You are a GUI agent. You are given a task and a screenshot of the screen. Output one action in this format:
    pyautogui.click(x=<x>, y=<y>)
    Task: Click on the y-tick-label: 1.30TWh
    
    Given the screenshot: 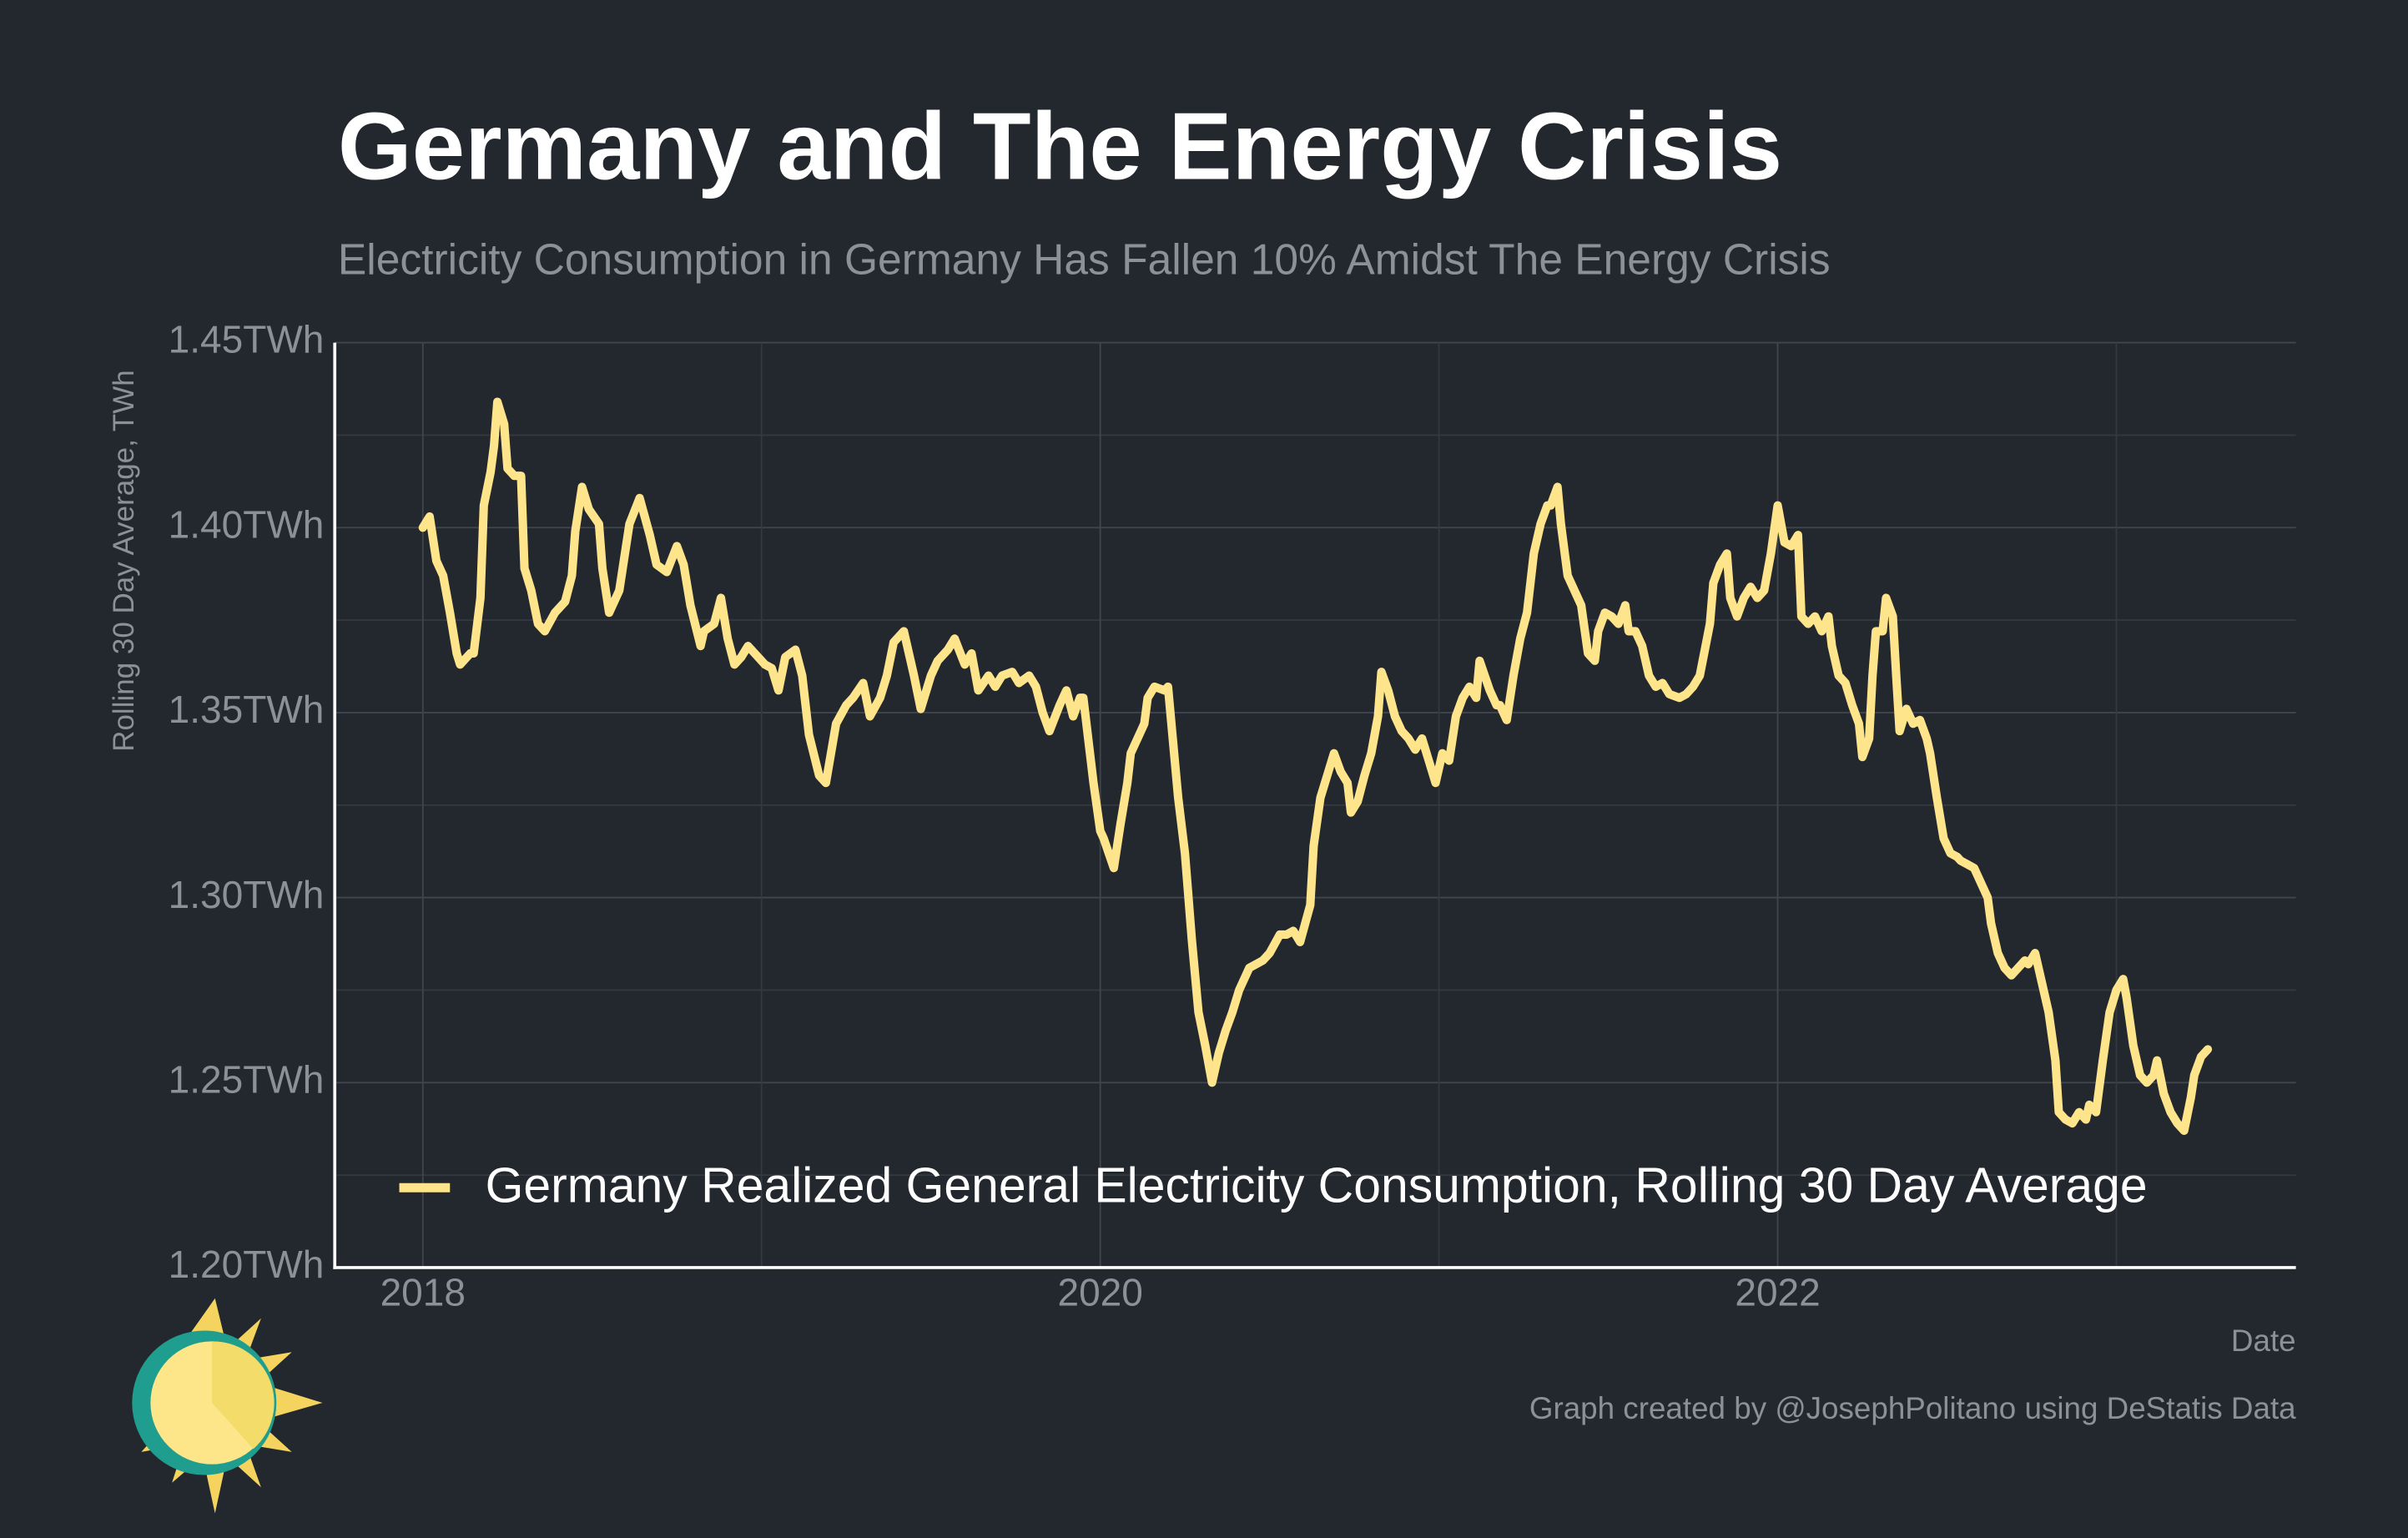 What is the action you would take?
    pyautogui.click(x=247, y=894)
    